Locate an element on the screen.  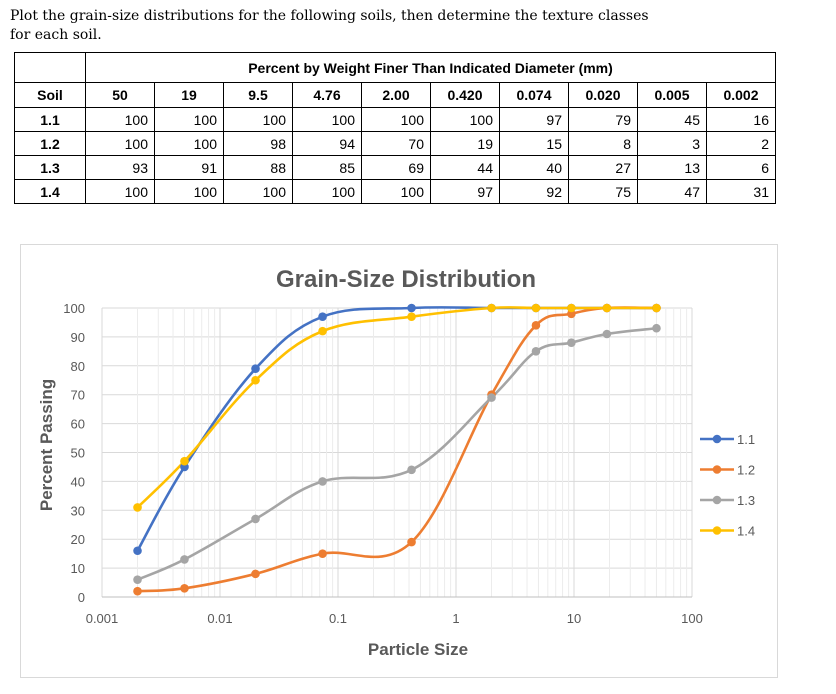
table-cell: 75 is located at coordinates (603, 191).